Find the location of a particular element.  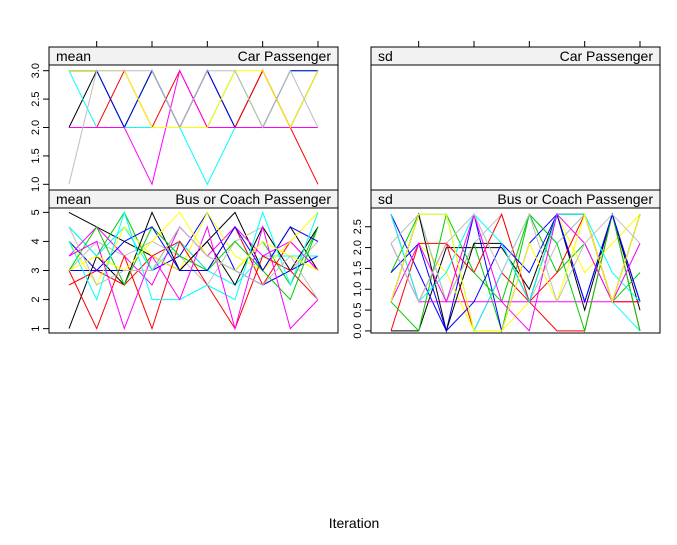

y-tick-label: 3 is located at coordinates (36, 270).